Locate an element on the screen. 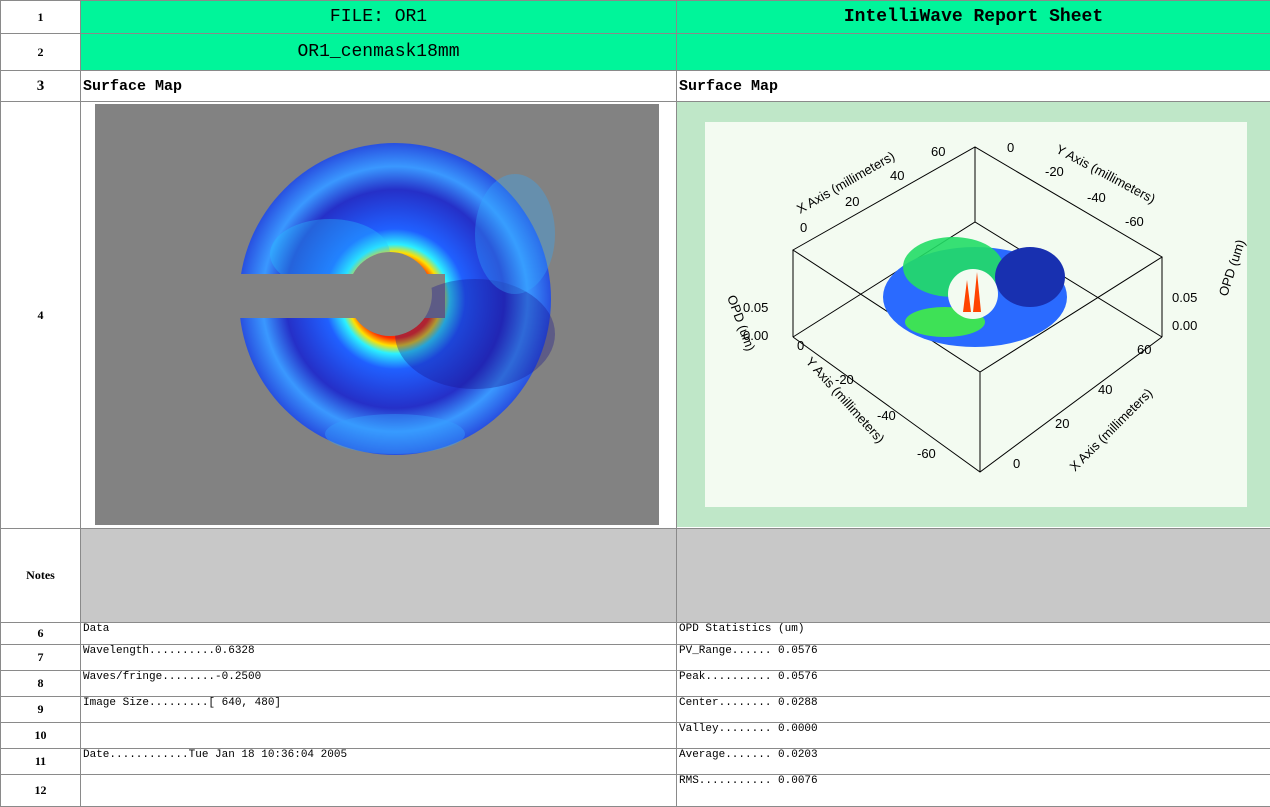  average-cell: Average....... 0.0203 is located at coordinates (973, 761).